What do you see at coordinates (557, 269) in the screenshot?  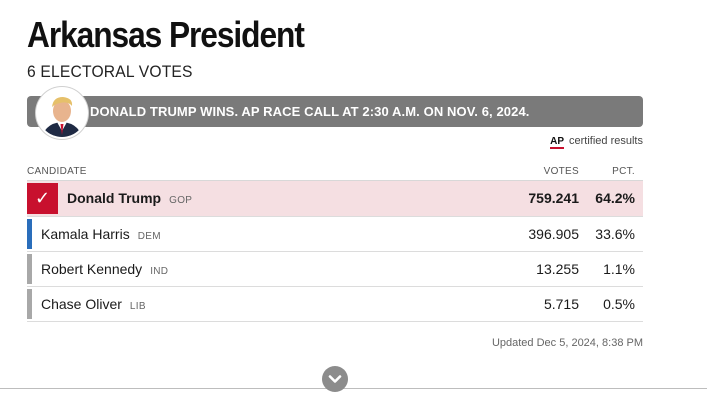 I see `candidate-votes: 13.255` at bounding box center [557, 269].